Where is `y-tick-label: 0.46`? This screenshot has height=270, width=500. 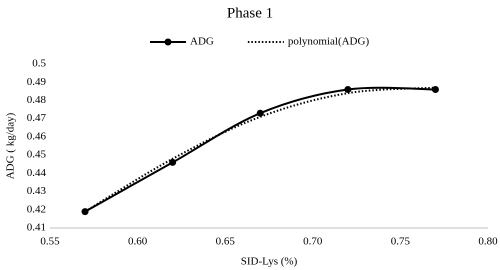 y-tick-label: 0.46 is located at coordinates (37, 136).